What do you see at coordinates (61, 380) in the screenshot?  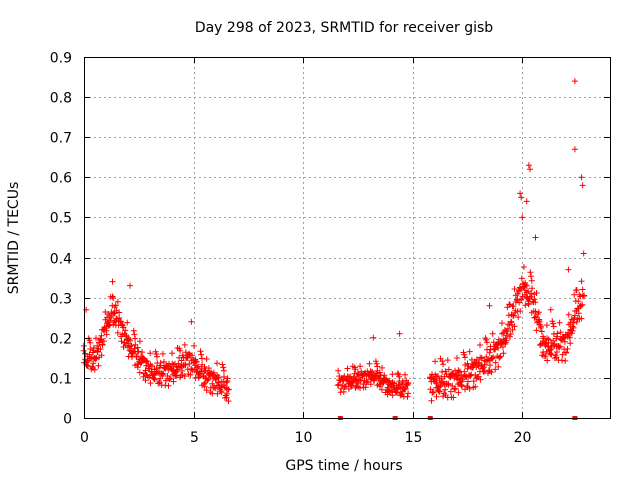 I see `y-tick-label: 0.1` at bounding box center [61, 380].